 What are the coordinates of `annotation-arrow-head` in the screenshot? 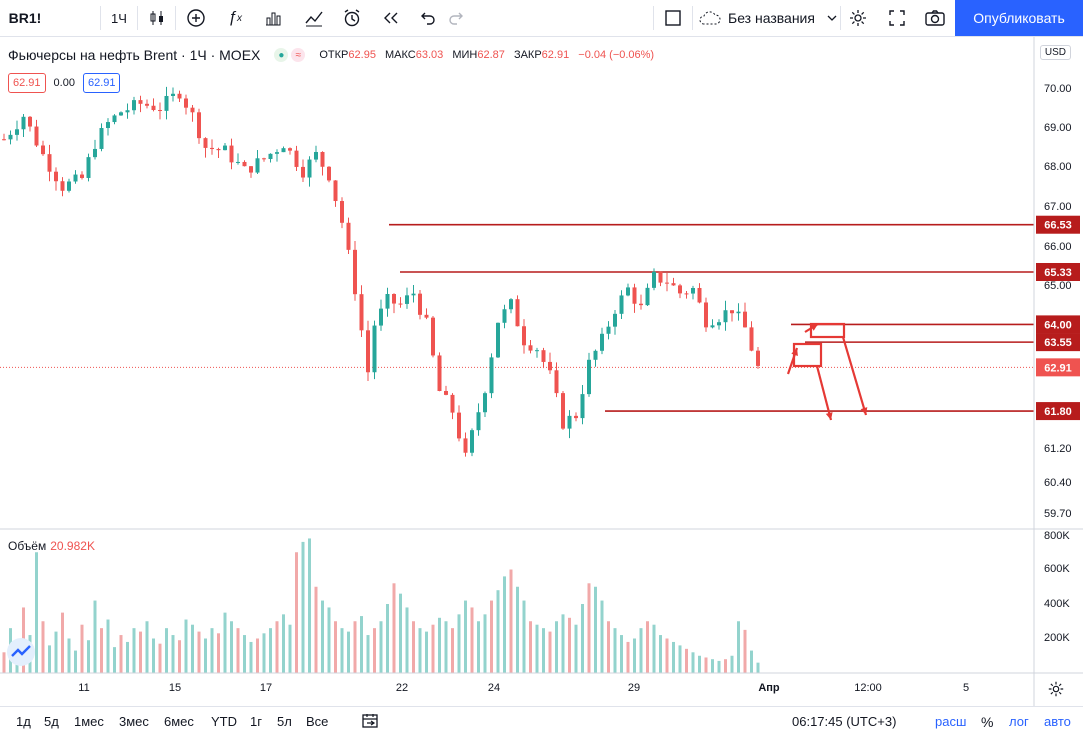 It's located at (814, 327).